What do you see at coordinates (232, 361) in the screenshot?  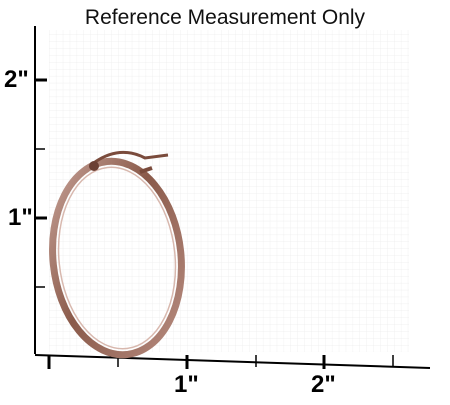 I see `horizontal-axis` at bounding box center [232, 361].